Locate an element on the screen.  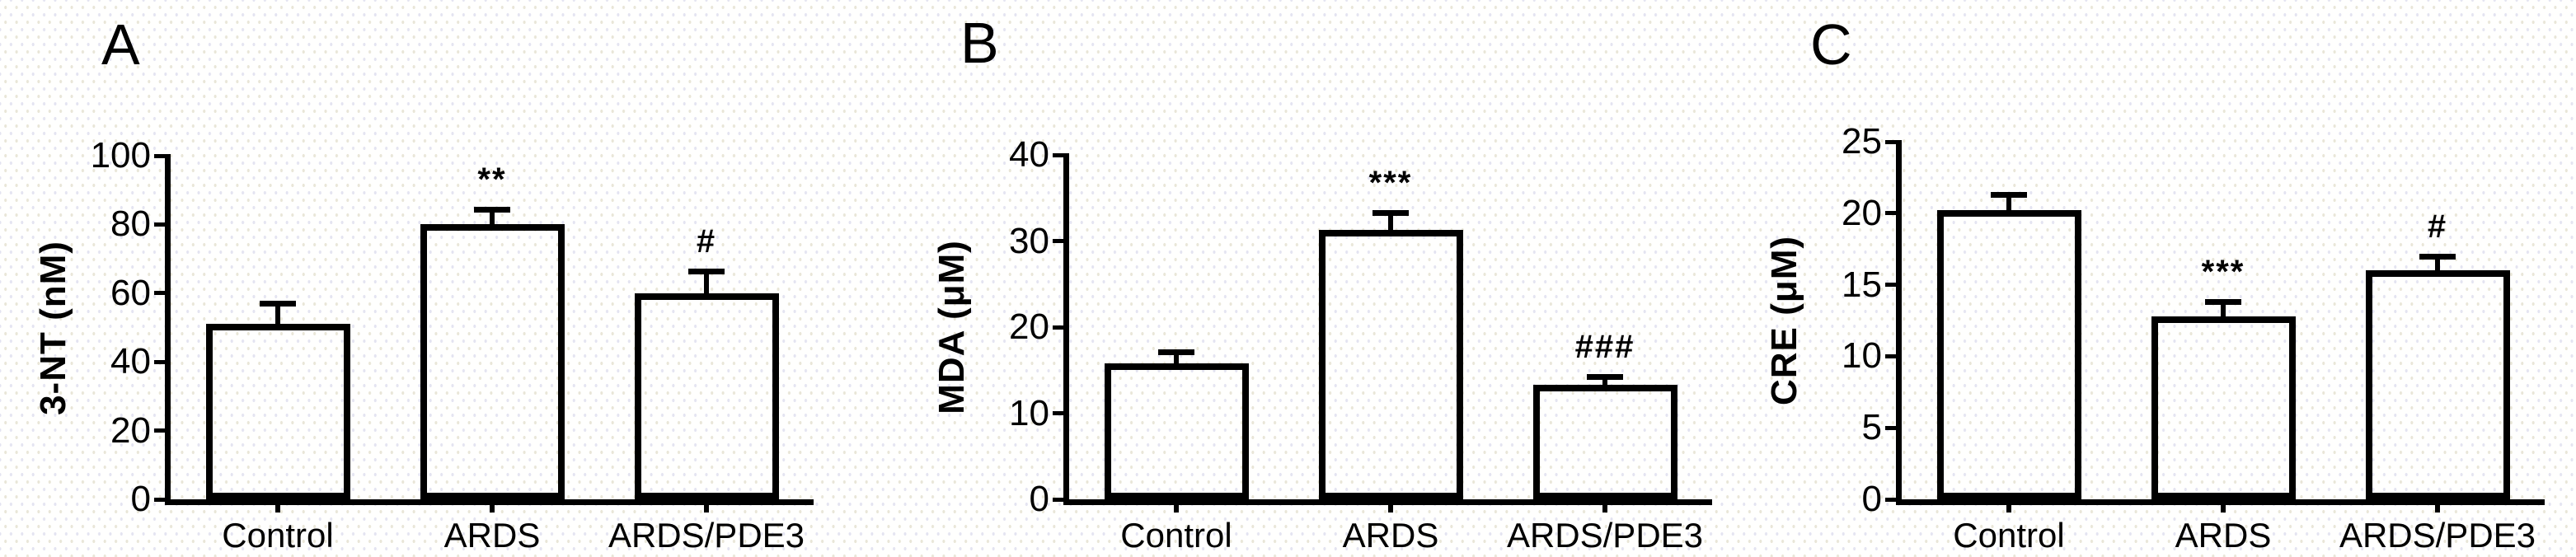
y-axis-tick-label: 100 is located at coordinates (121, 155).